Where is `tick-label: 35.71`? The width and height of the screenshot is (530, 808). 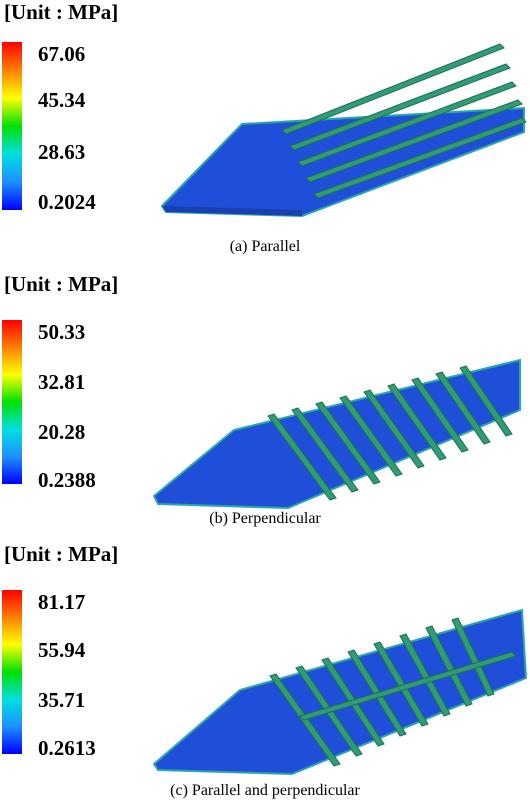 tick-label: 35.71 is located at coordinates (62, 700).